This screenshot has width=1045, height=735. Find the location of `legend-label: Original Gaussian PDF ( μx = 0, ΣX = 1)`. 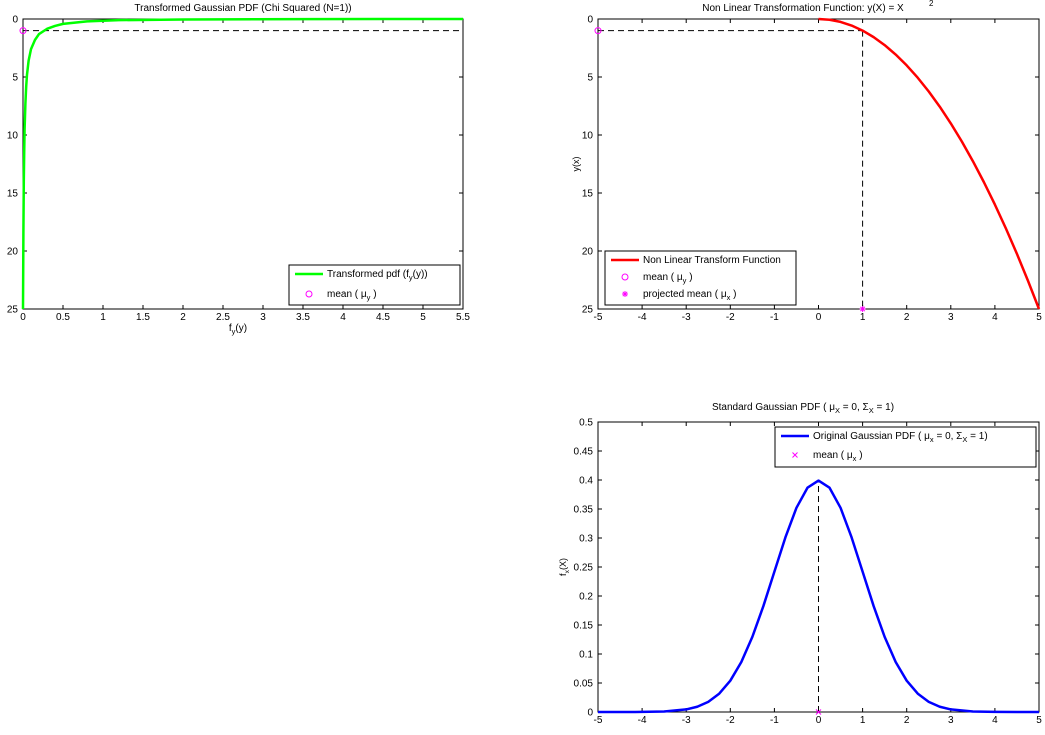

legend-label: Original Gaussian PDF ( μx = 0, ΣX = 1) is located at coordinates (900, 437).